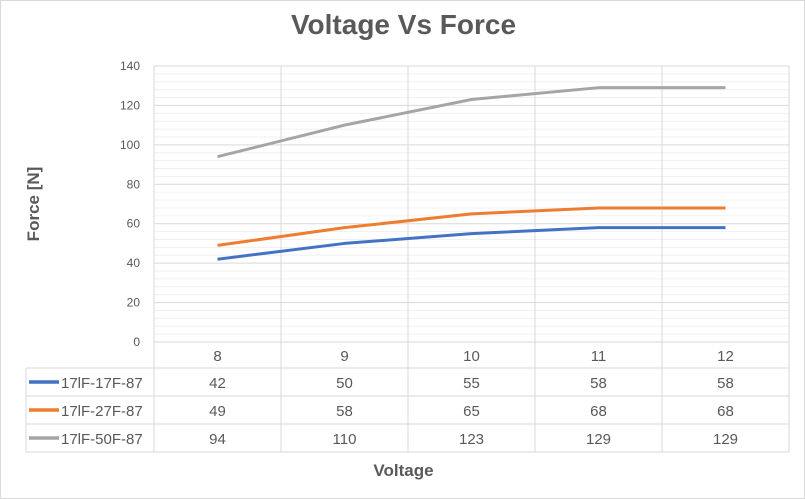 The image size is (805, 499). Describe the element at coordinates (344, 383) in the screenshot. I see `data-table-value: 50` at that location.